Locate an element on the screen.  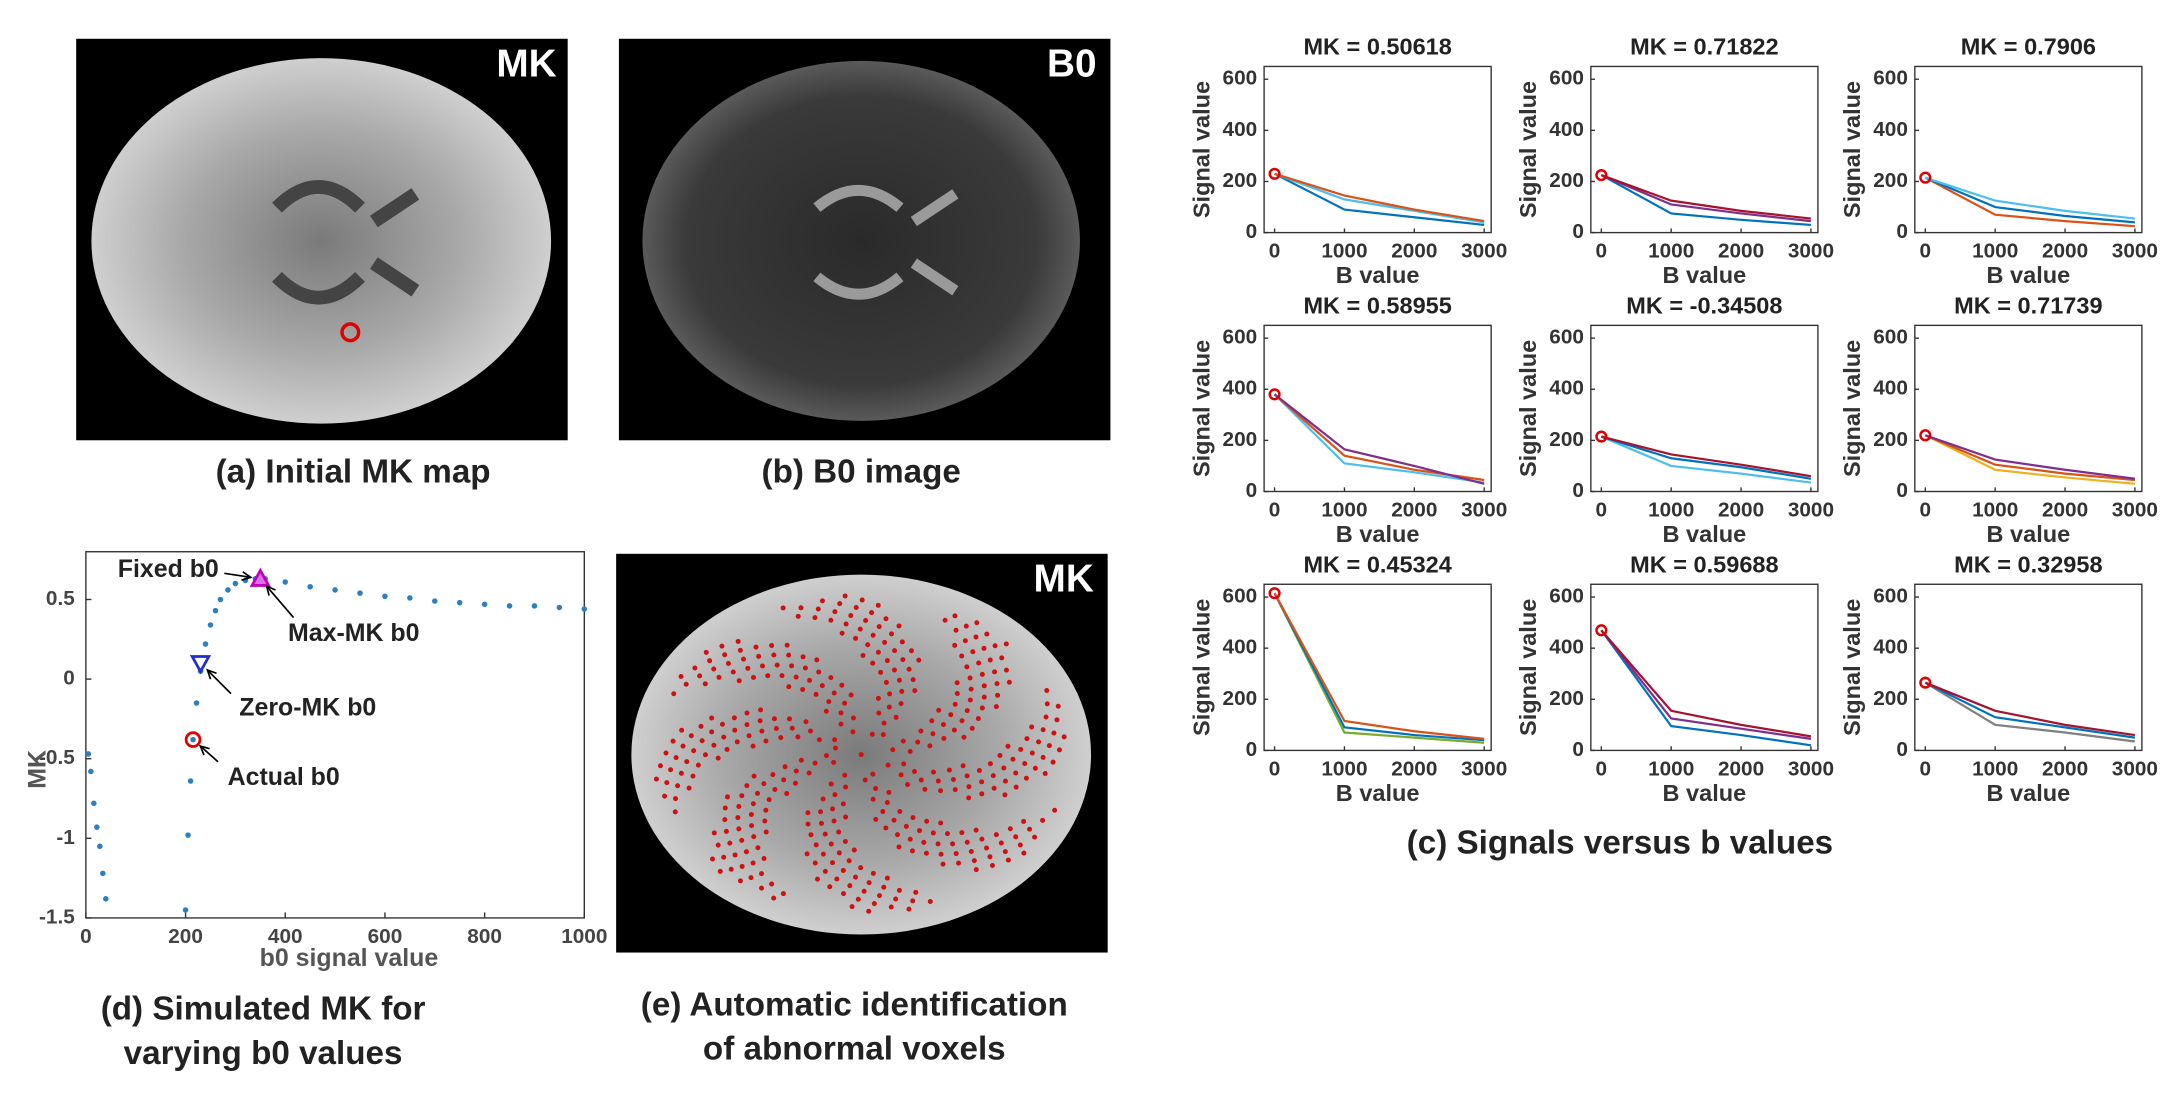
caption: (d) Simulated MK for is located at coordinates (263, 1008).